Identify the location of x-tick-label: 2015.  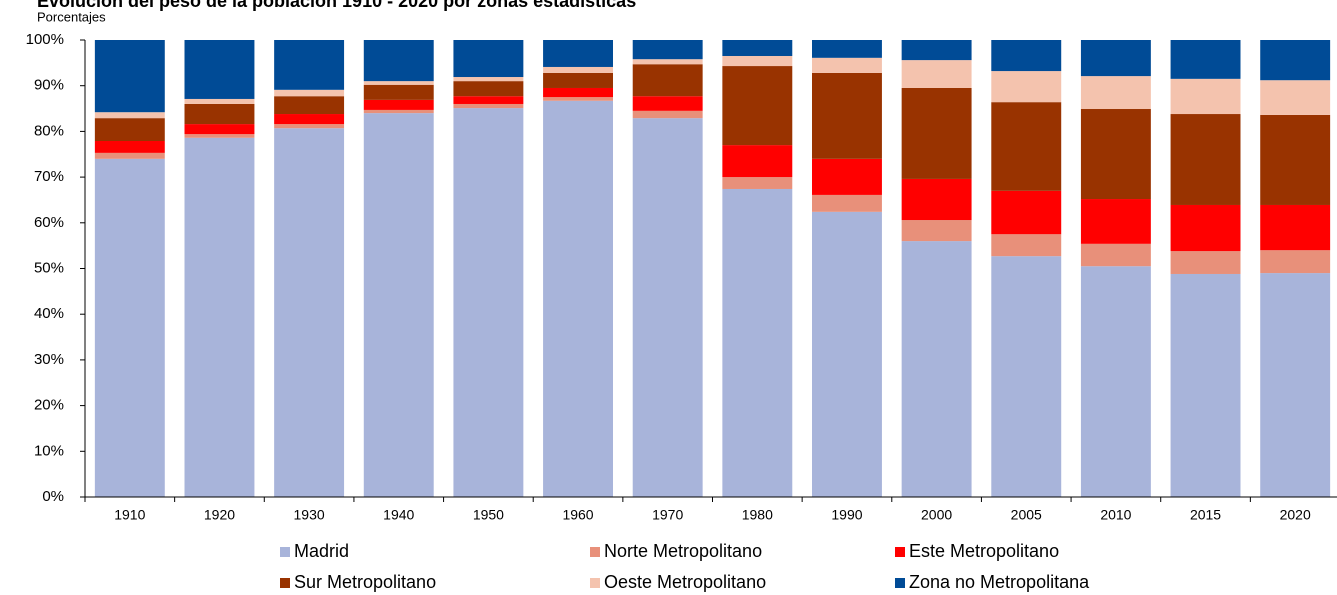
(1205, 515).